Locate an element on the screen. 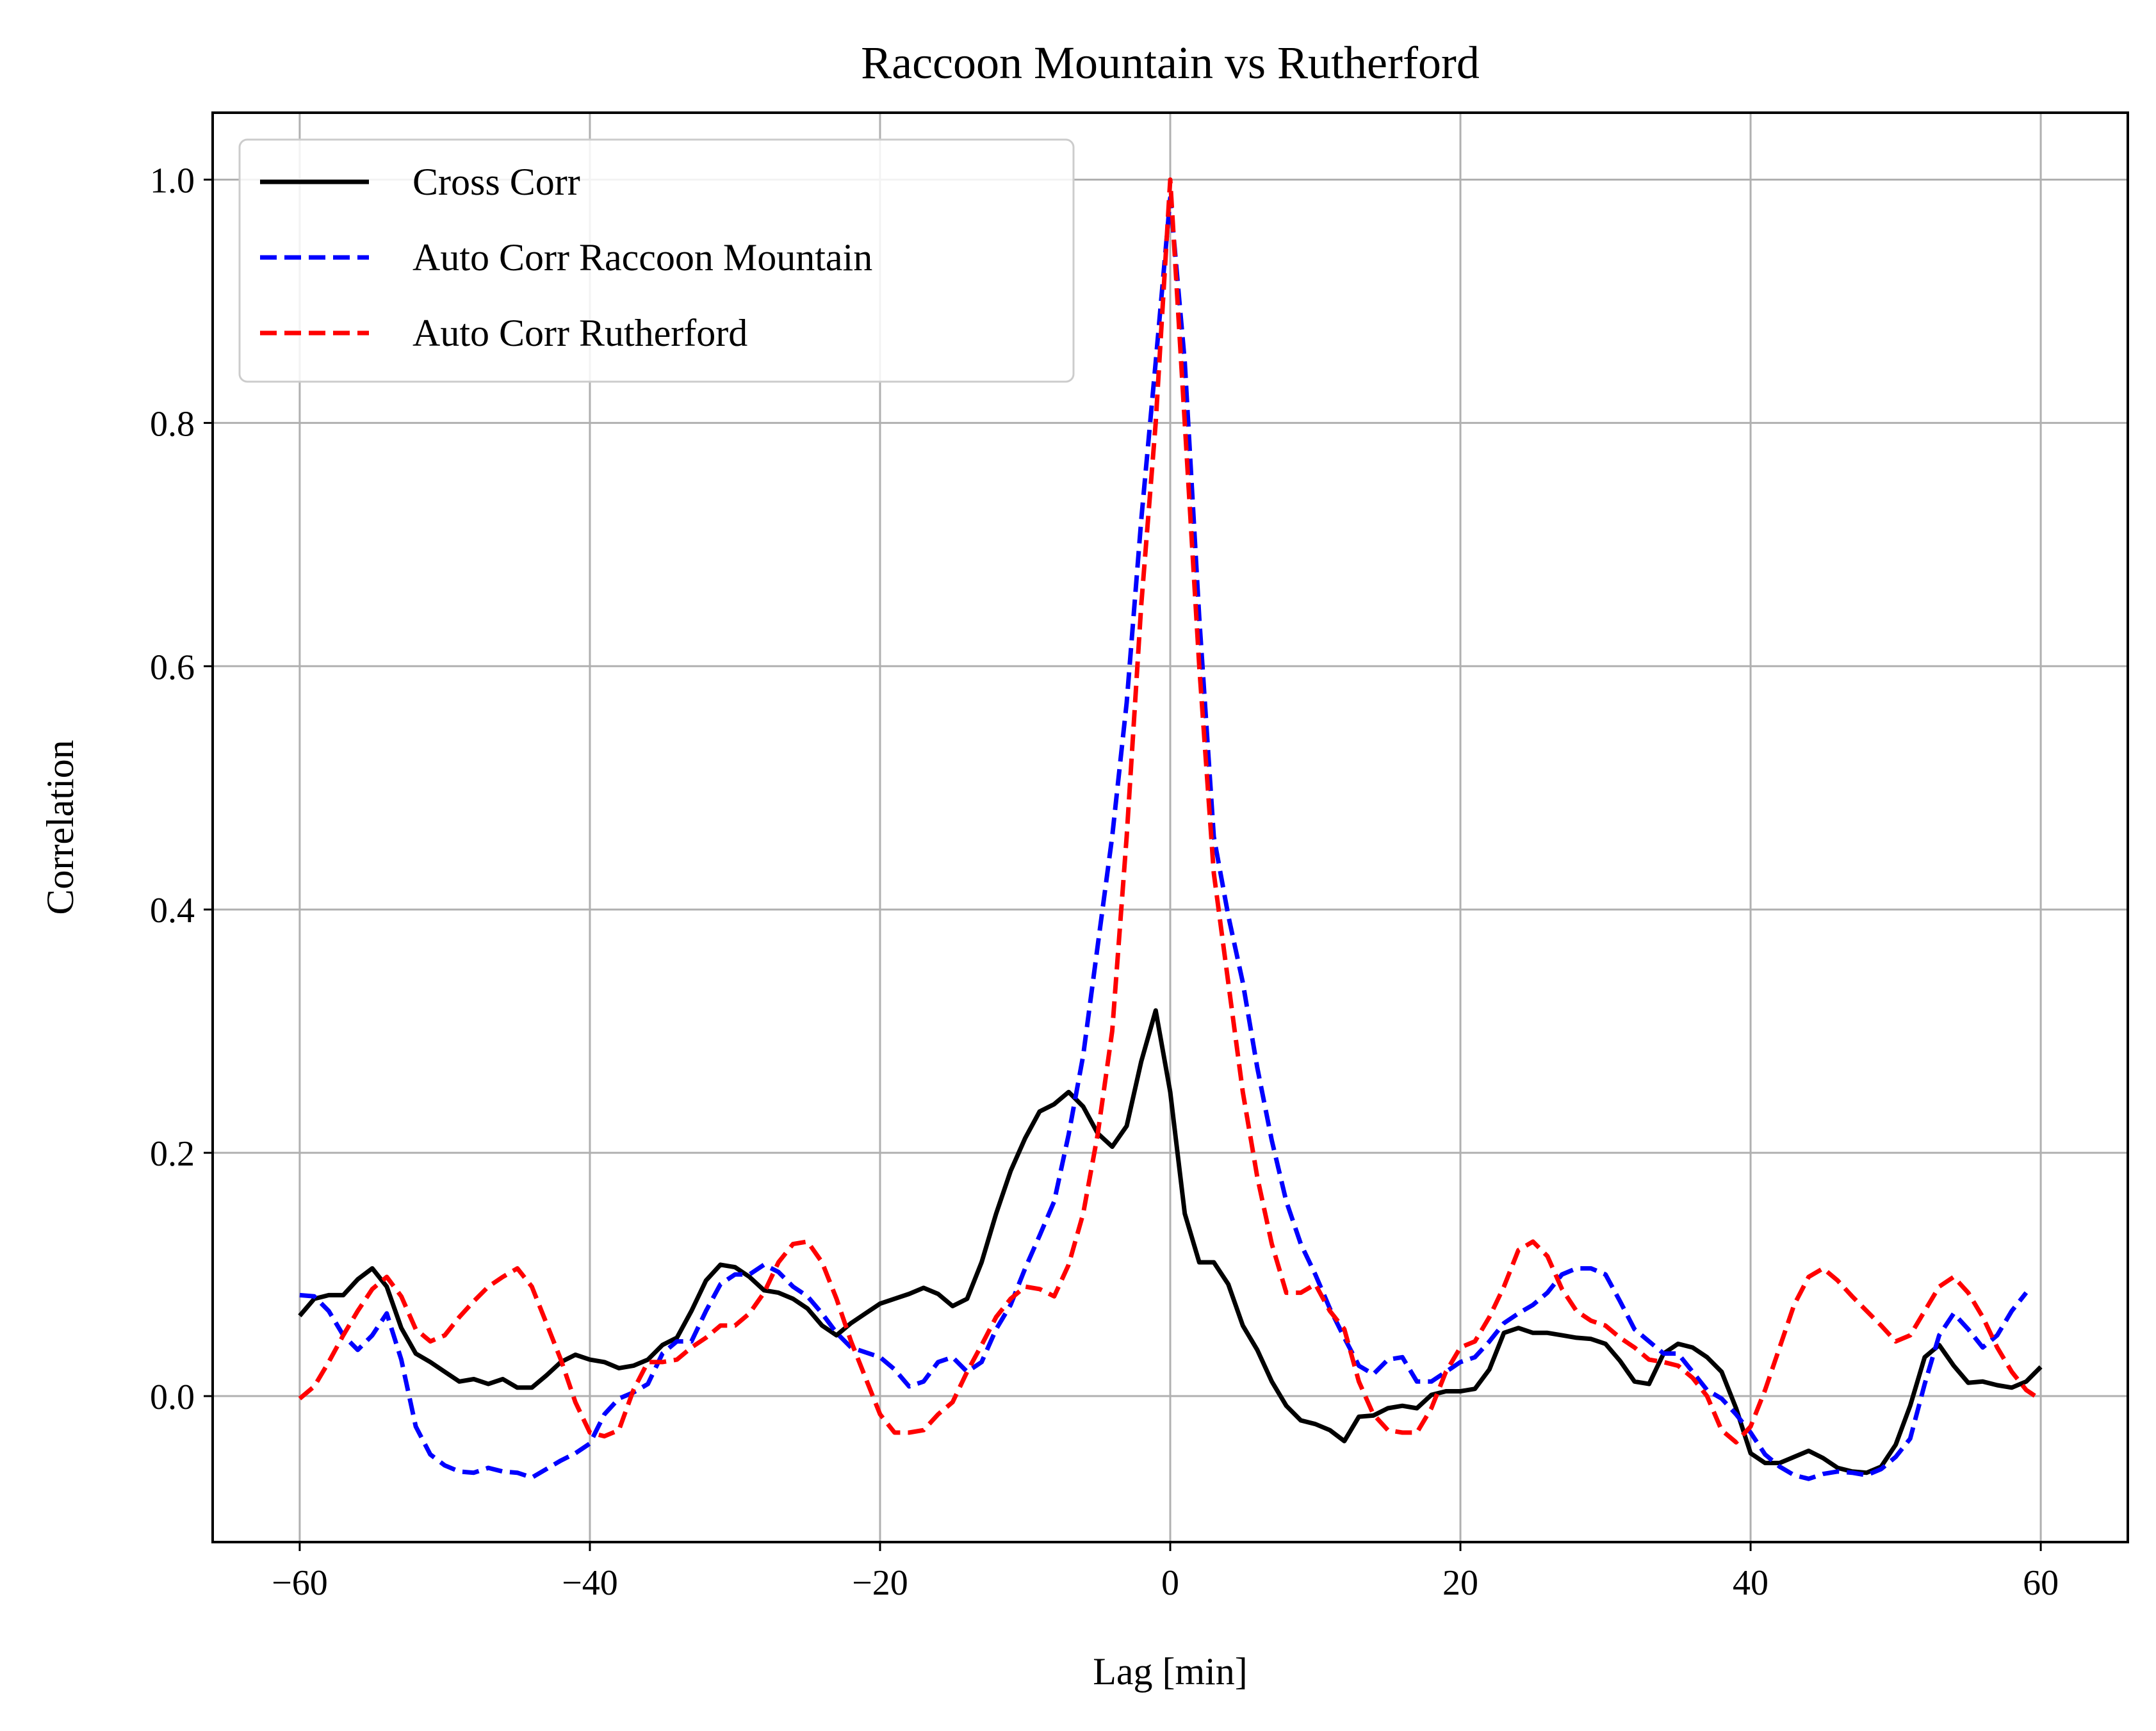 The image size is (2156, 1731). y-axis-title: Correlation is located at coordinates (60, 827).